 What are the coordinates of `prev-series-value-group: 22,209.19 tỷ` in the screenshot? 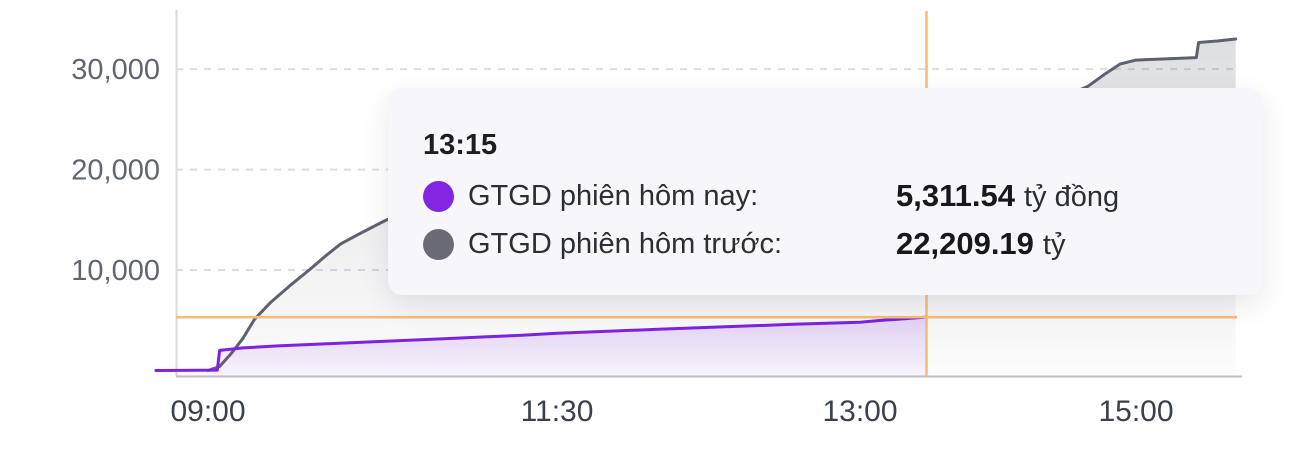 It's located at (980, 244).